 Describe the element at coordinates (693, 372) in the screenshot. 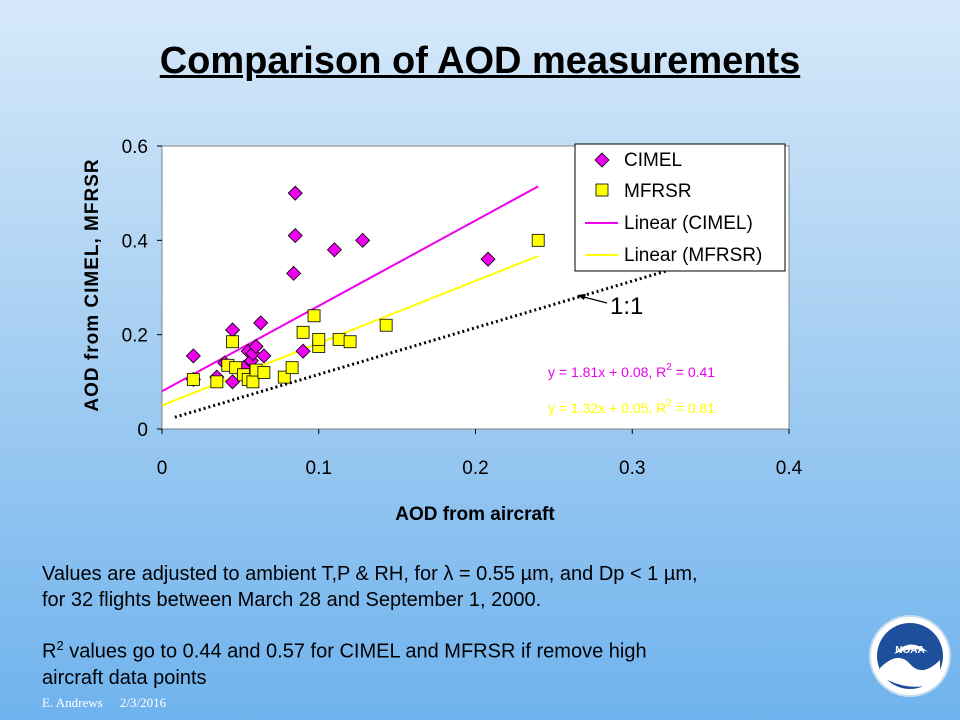

I see `fit-equation-cimel-r2: = 0.41` at that location.